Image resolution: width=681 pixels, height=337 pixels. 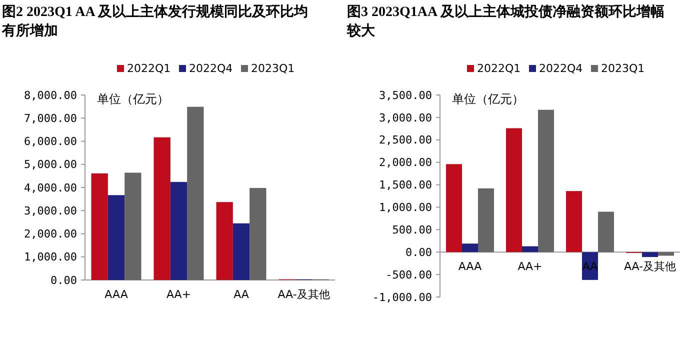 I want to click on y-tick-label: 5,000.00, so click(x=50, y=165).